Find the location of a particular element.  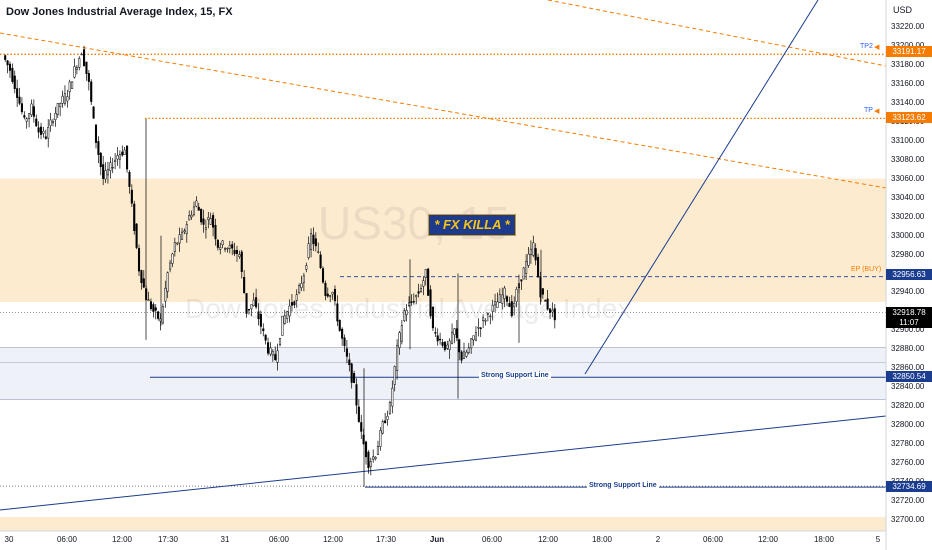

support-line-label-2: Strong Support Line is located at coordinates (623, 485).